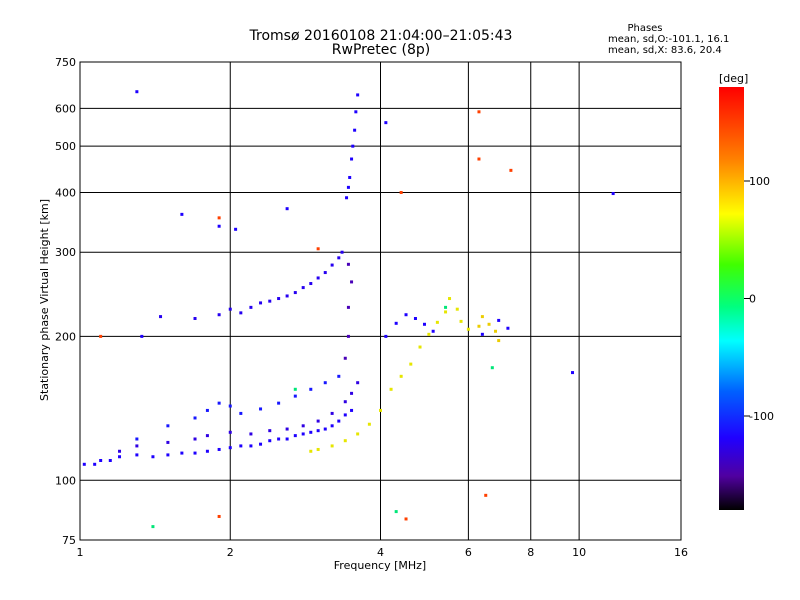 The image size is (800, 600). I want to click on x-tick-label: 4, so click(380, 552).